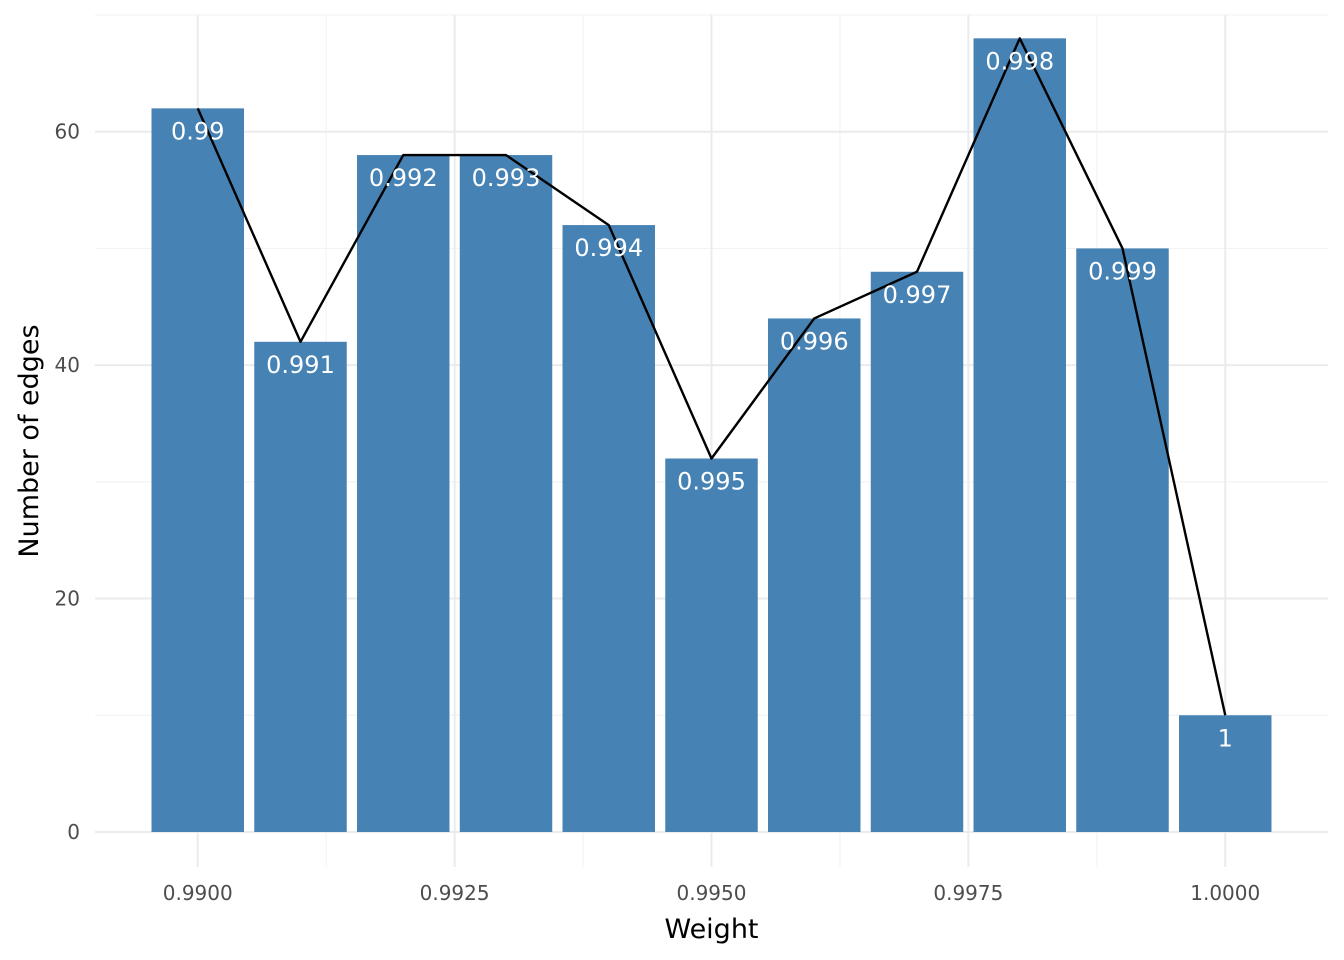 The height and width of the screenshot is (960, 1344). Describe the element at coordinates (29, 440) in the screenshot. I see `y-axis-title: Number of edges` at that location.